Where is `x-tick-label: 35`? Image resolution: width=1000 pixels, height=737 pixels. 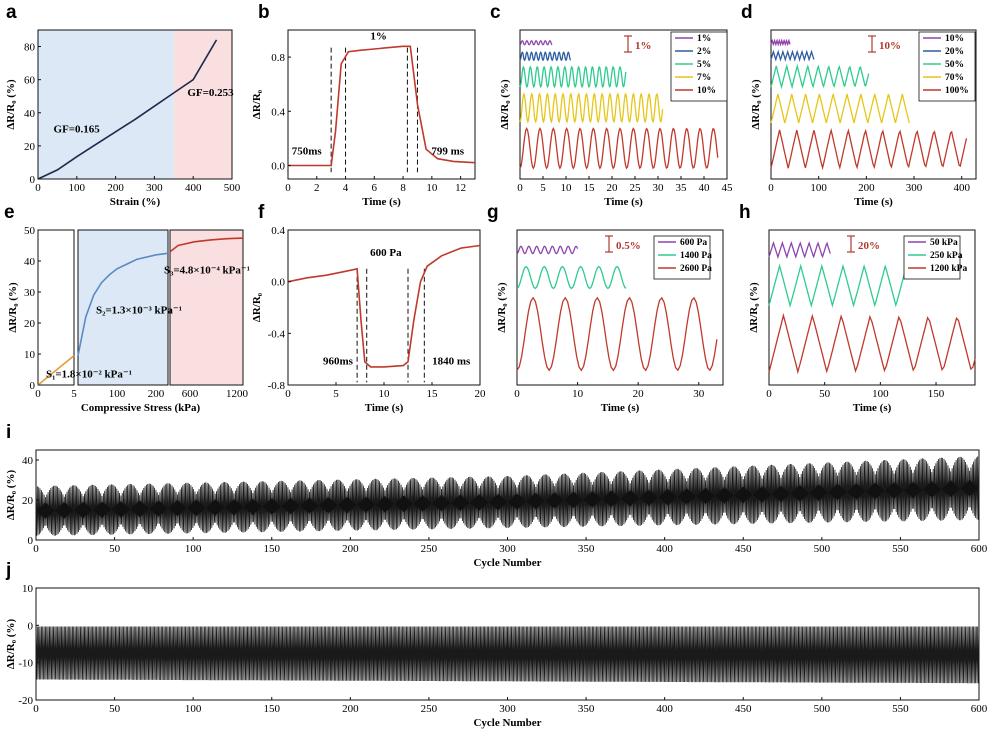
x-tick-label: 35 is located at coordinates (682, 188).